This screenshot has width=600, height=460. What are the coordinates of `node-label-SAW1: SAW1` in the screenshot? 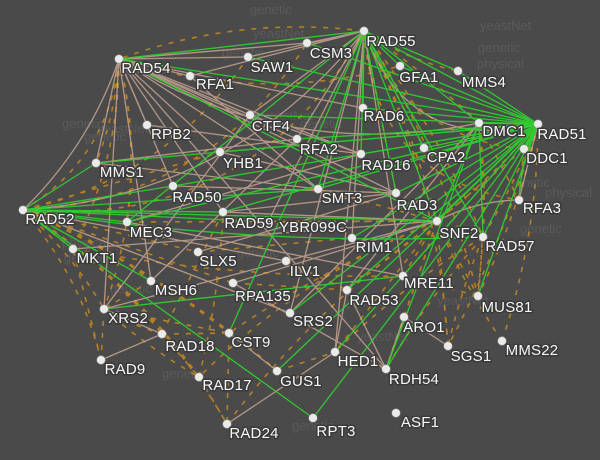 It's located at (272, 68).